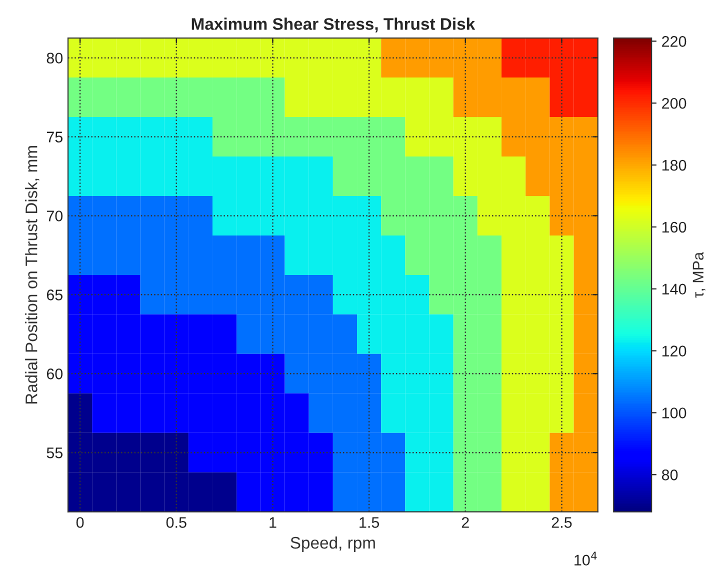 This screenshot has width=716, height=577. I want to click on y-tick-label: 80, so click(54, 58).